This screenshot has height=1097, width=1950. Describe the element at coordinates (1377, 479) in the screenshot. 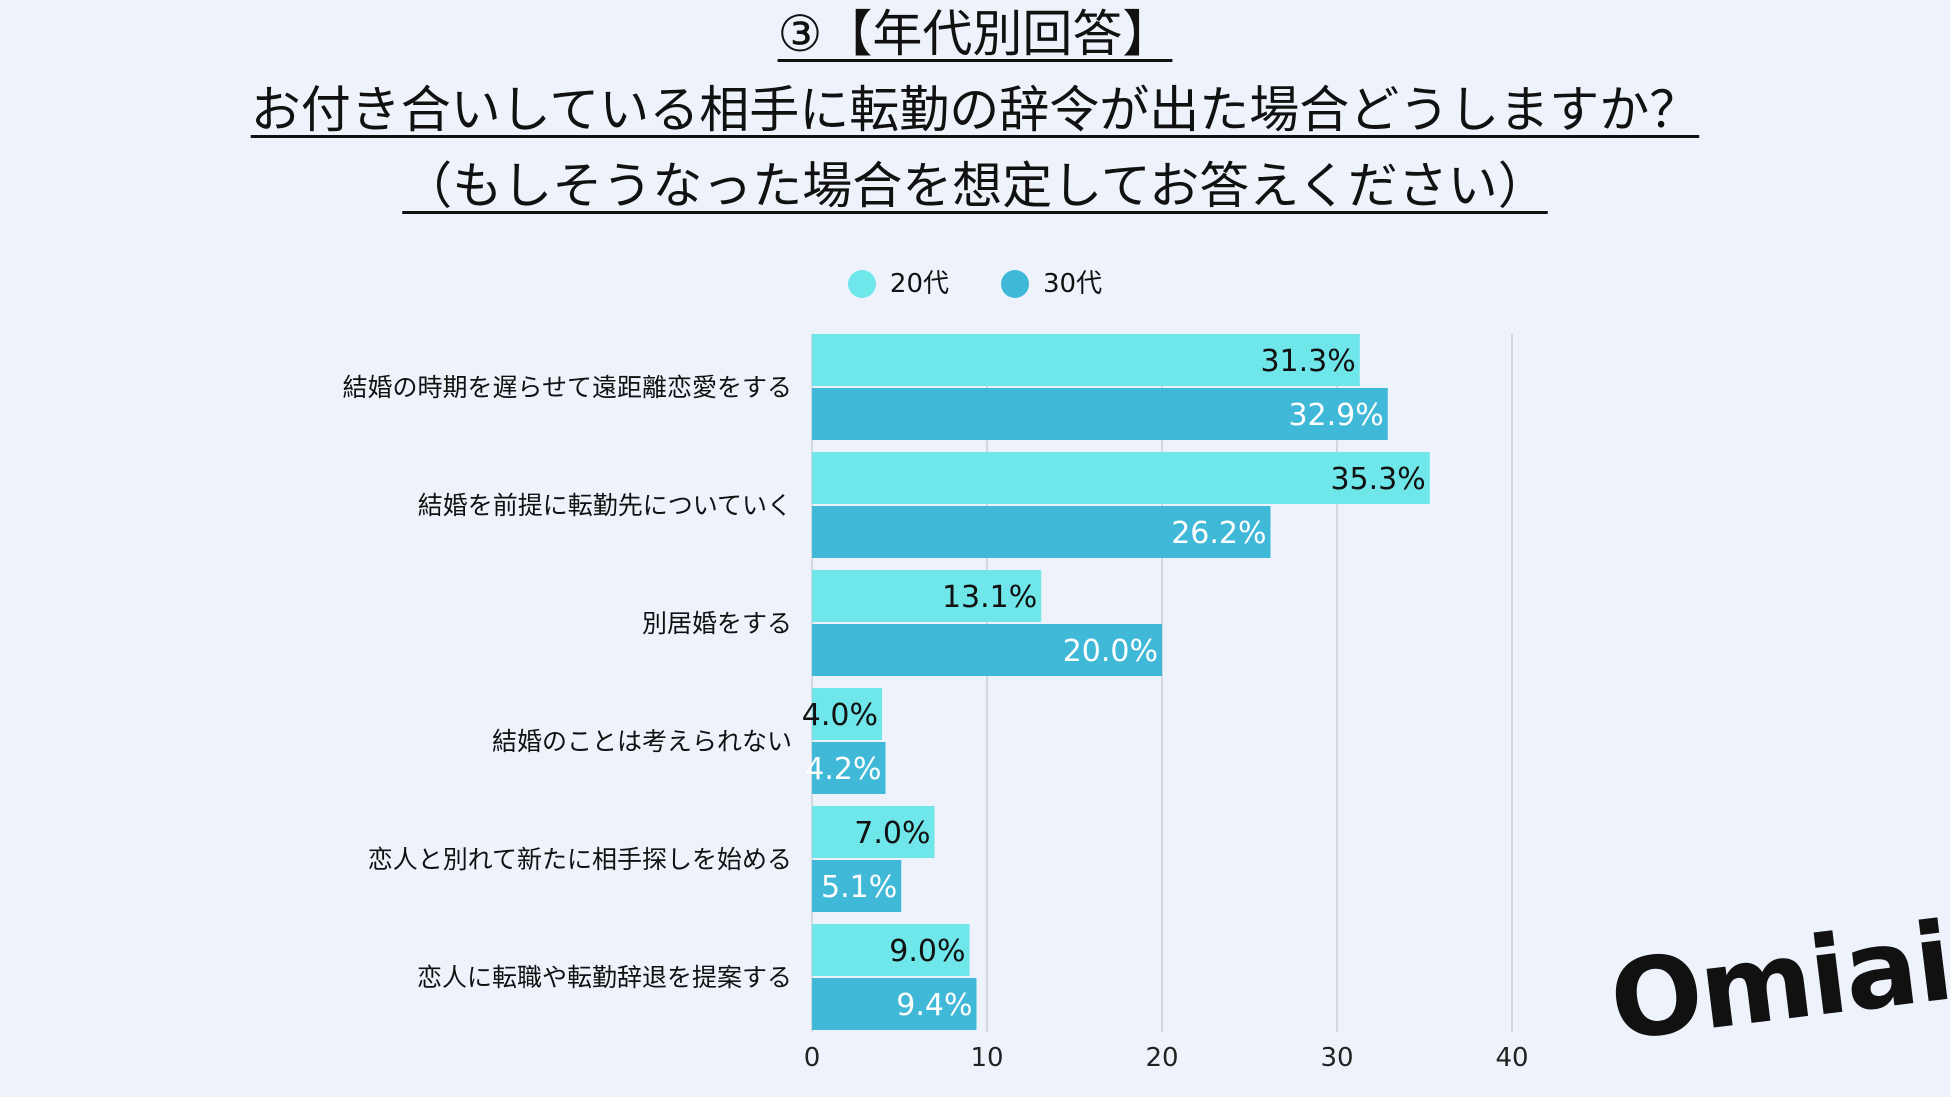

I see `data-label: 35.3%` at that location.